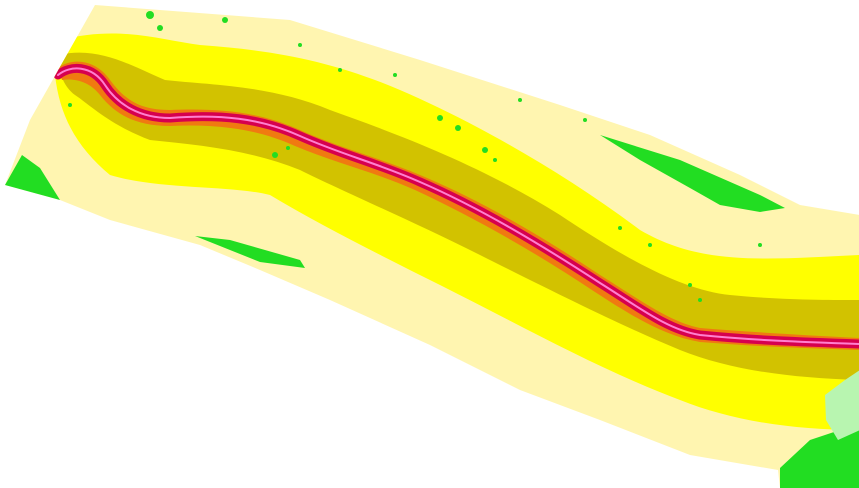  What do you see at coordinates (250, 252) in the screenshot?
I see `vegetation-patch-bottom-left` at bounding box center [250, 252].